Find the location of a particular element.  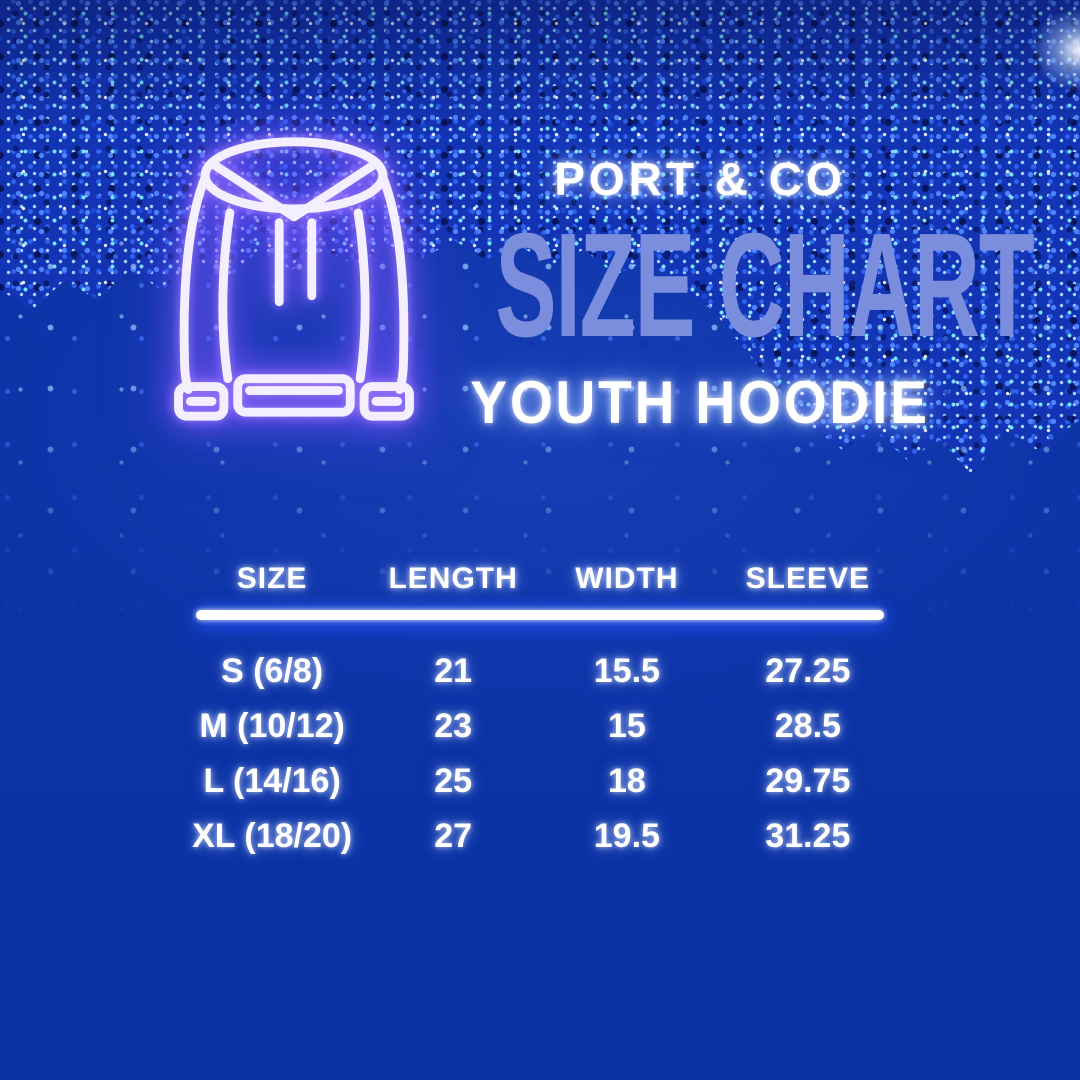

sparkle-flare is located at coordinates (1045, 55).